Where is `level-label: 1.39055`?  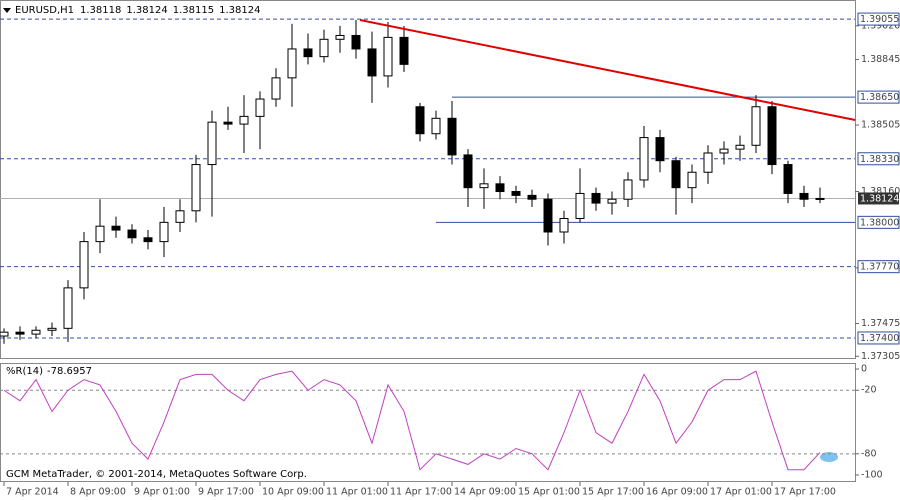
level-label: 1.39055 is located at coordinates (879, 19).